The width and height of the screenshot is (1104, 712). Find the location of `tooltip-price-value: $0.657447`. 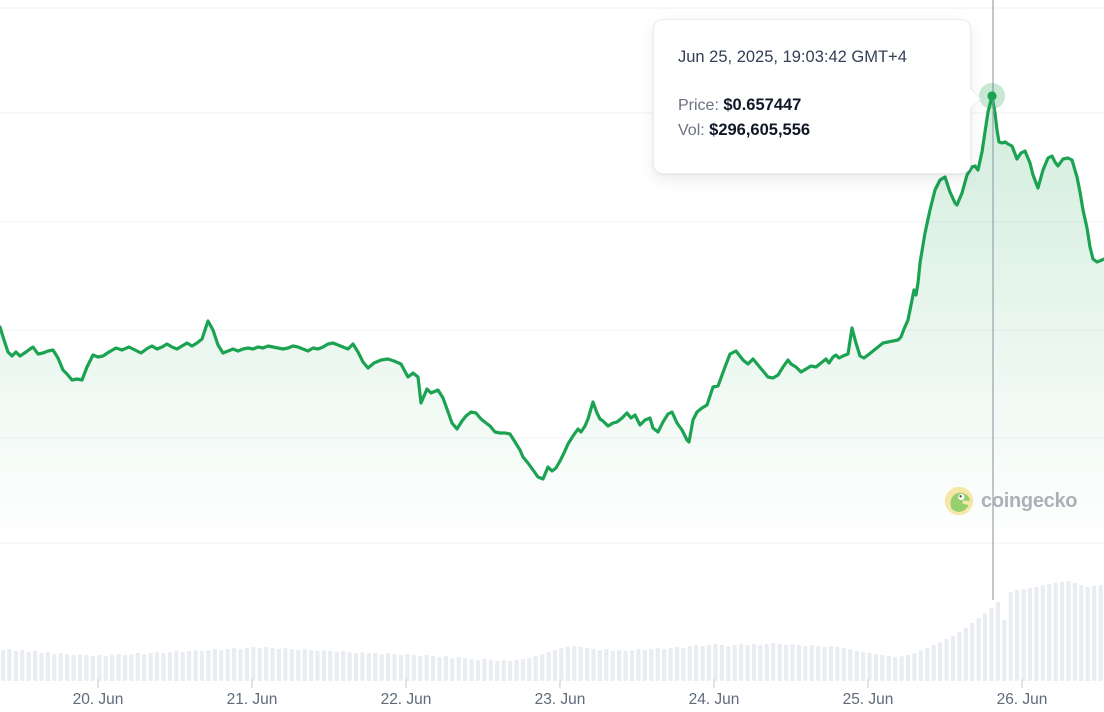

tooltip-price-value: $0.657447 is located at coordinates (762, 105).